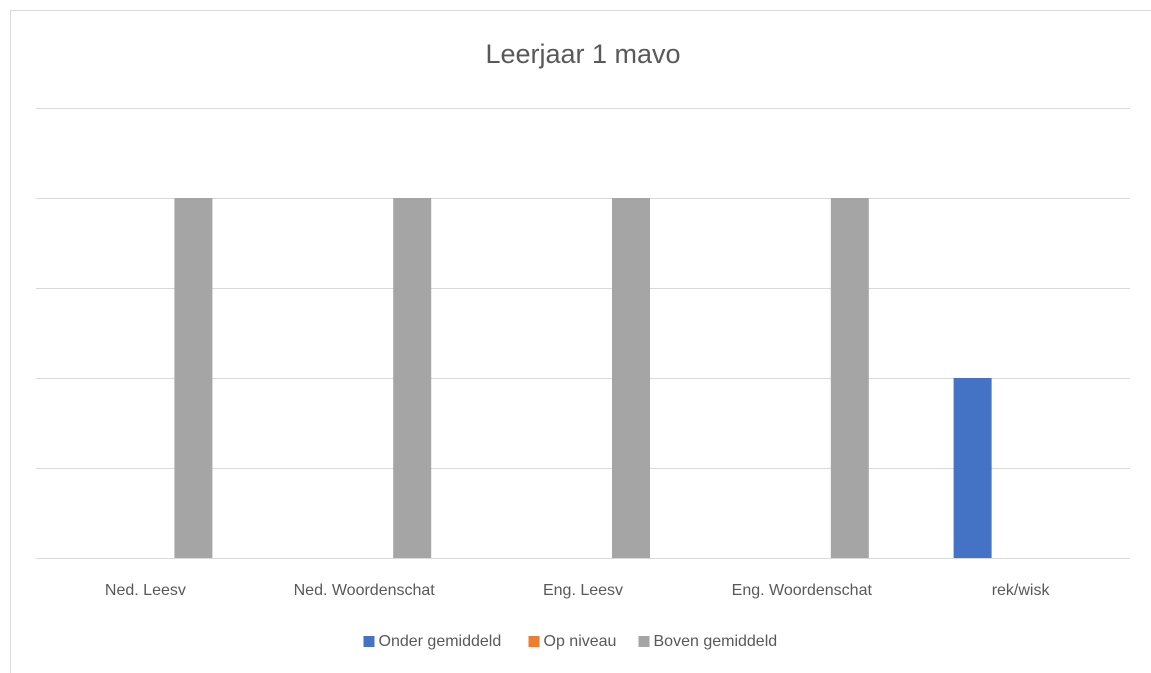 This screenshot has height=673, width=1151. Describe the element at coordinates (716, 641) in the screenshot. I see `legend-label: Boven gemiddeld` at that location.